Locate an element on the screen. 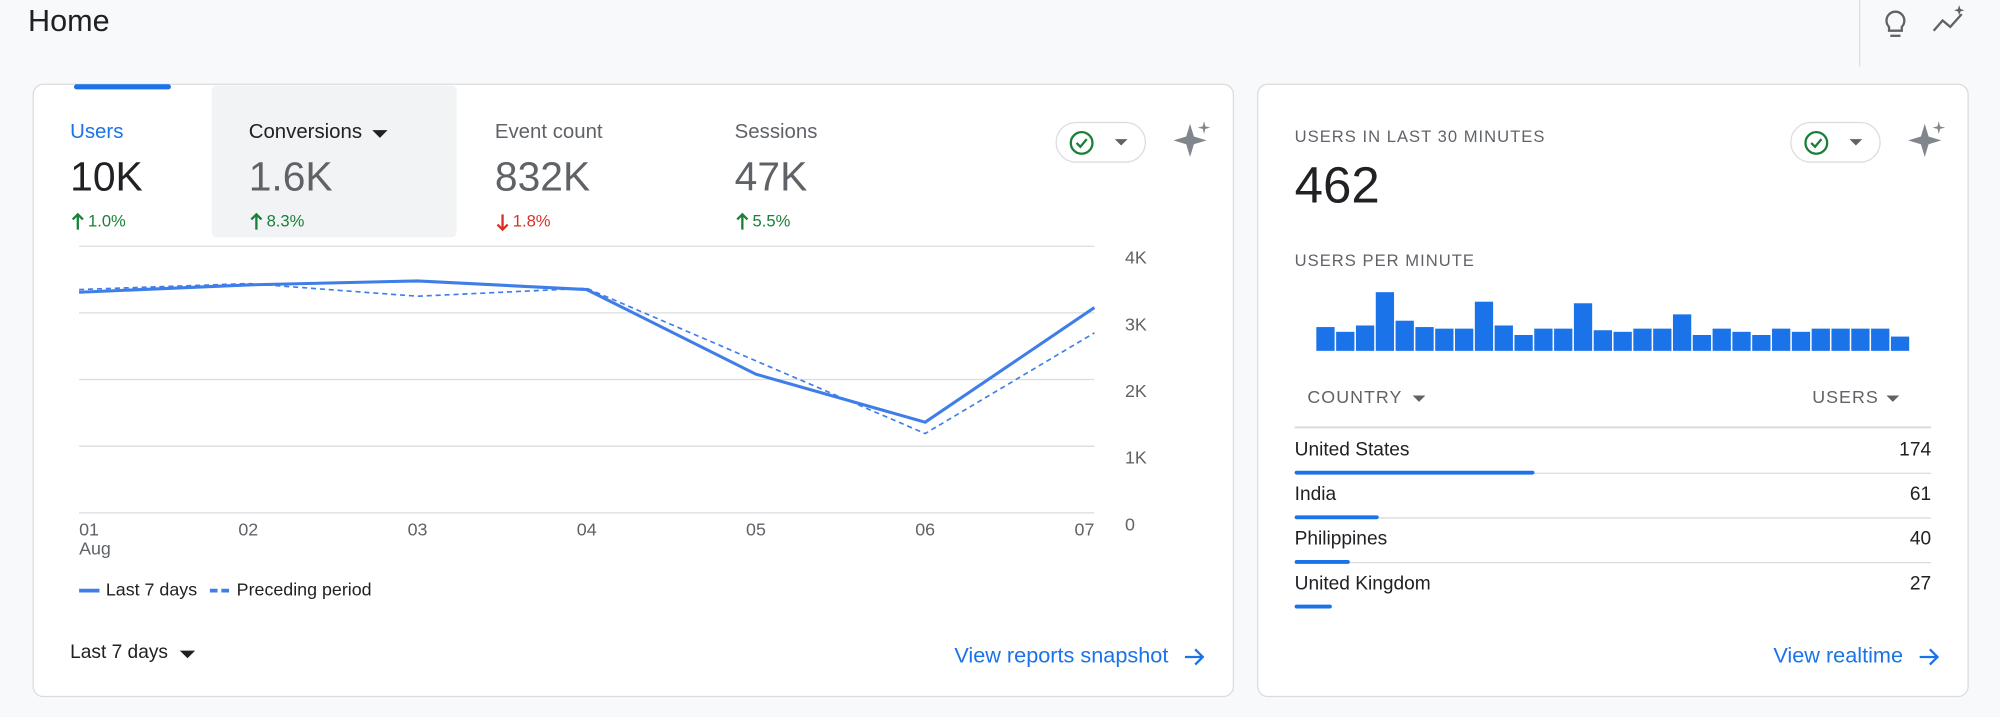 This screenshot has height=717, width=2000. realtime-value: 462 is located at coordinates (1337, 184).